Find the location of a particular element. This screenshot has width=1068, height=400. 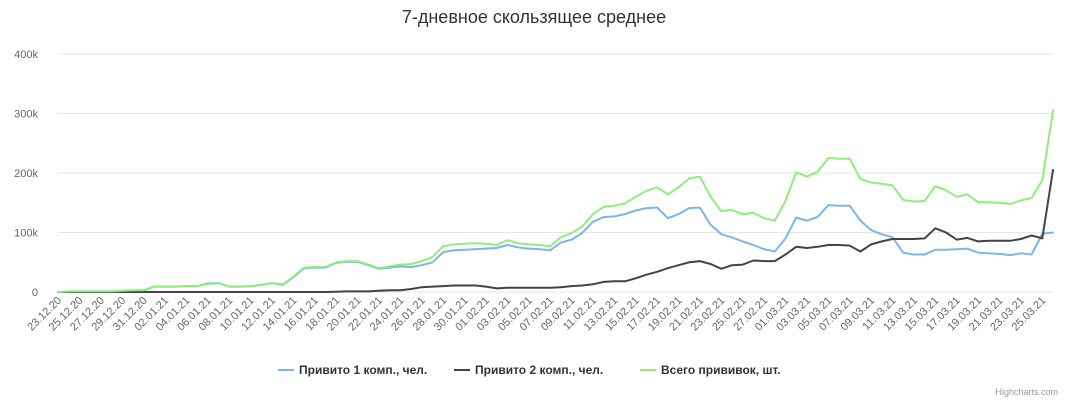

legend-item-2: Привито 2 комп., чел. is located at coordinates (528, 370).